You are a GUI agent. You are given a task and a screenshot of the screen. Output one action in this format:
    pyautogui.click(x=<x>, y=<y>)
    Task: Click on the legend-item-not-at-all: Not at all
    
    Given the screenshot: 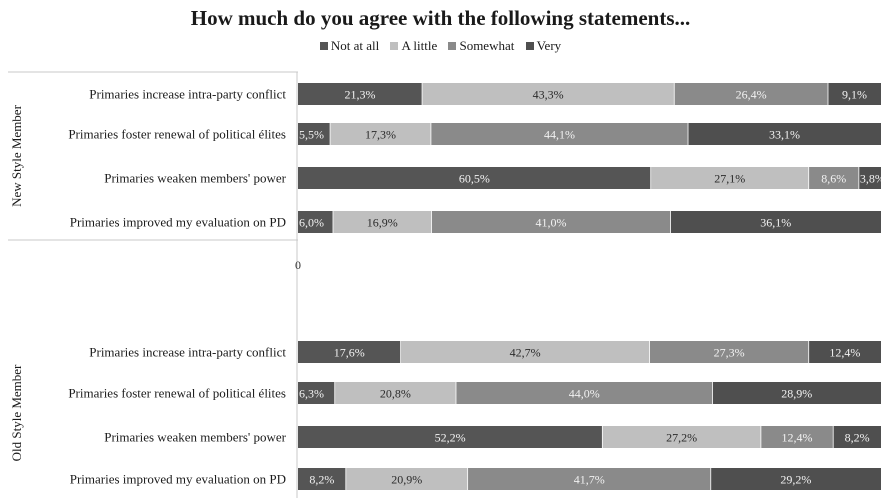 What is the action you would take?
    pyautogui.click(x=349, y=46)
    